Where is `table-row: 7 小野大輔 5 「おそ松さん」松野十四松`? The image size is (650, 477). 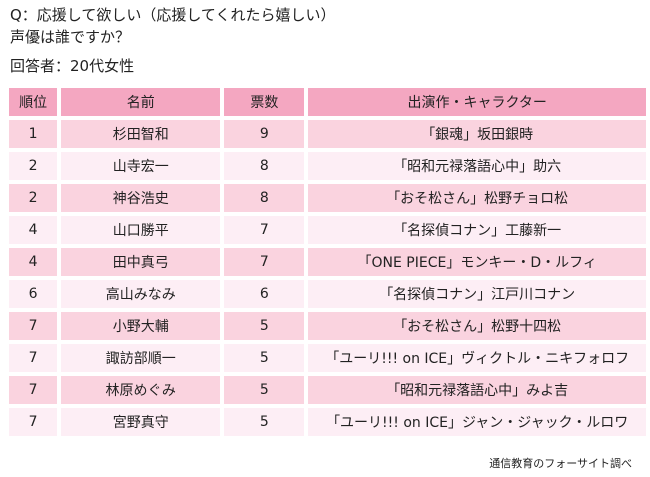 table-row: 7 小野大輔 5 「おそ松さん」松野十四松 is located at coordinates (327, 326).